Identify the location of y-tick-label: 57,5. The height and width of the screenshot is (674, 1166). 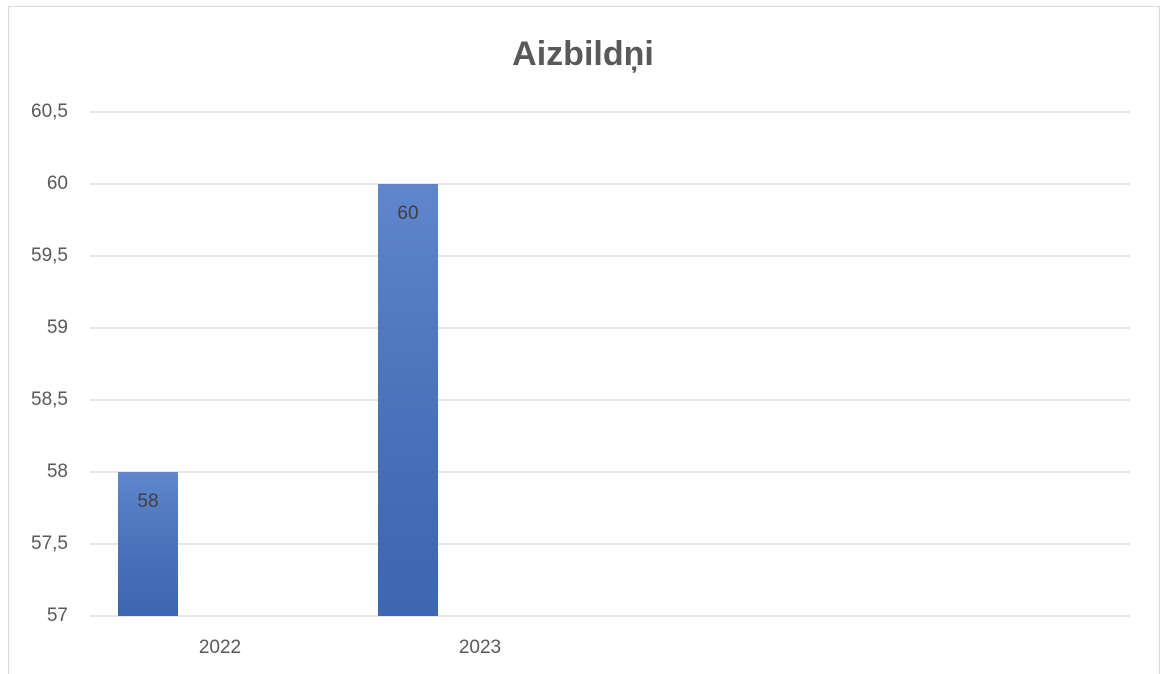
(49, 543).